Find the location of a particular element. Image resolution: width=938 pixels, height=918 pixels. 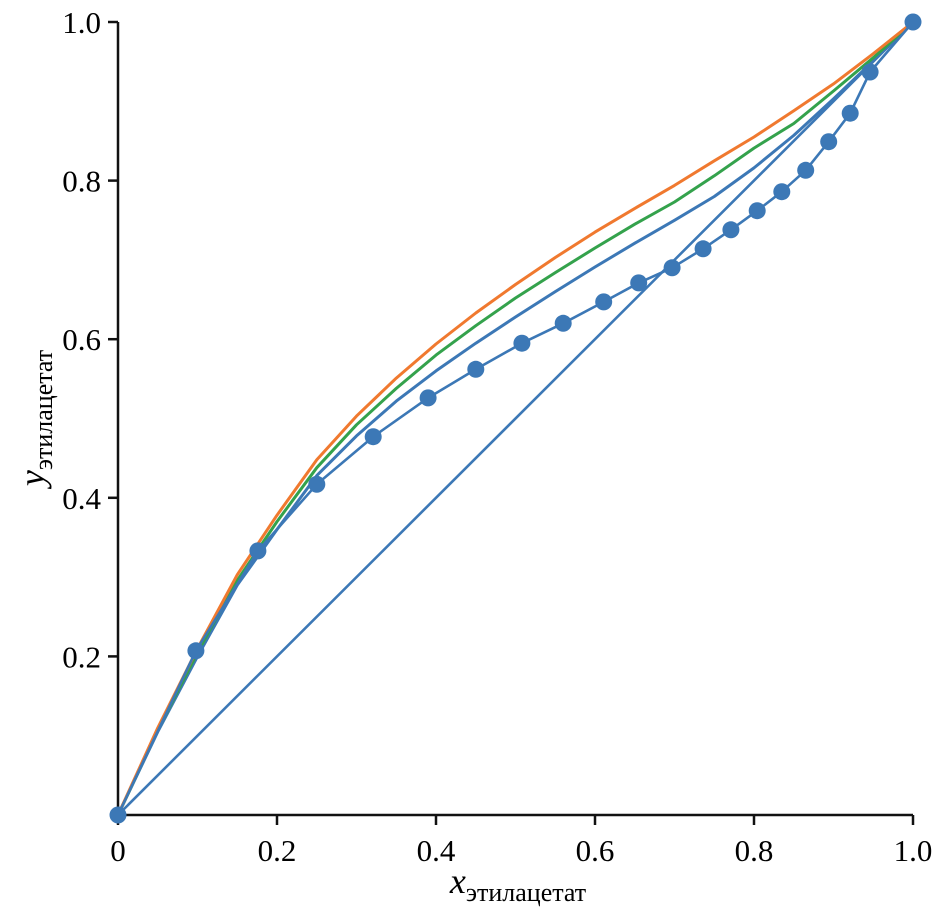

x-axis-subscript: этилацетат is located at coordinates (526, 892).